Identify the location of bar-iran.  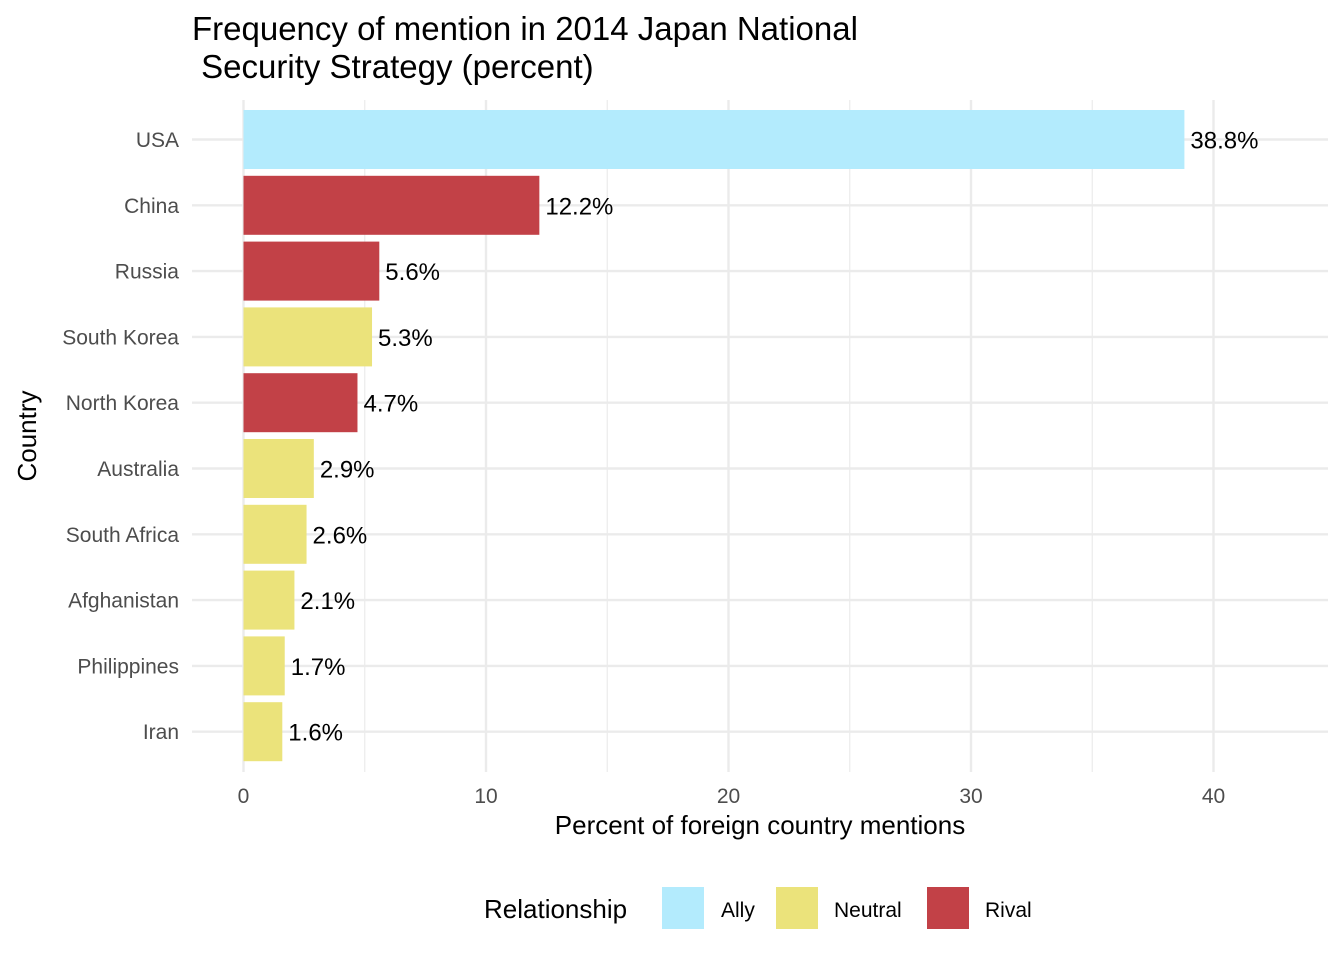
(263, 732).